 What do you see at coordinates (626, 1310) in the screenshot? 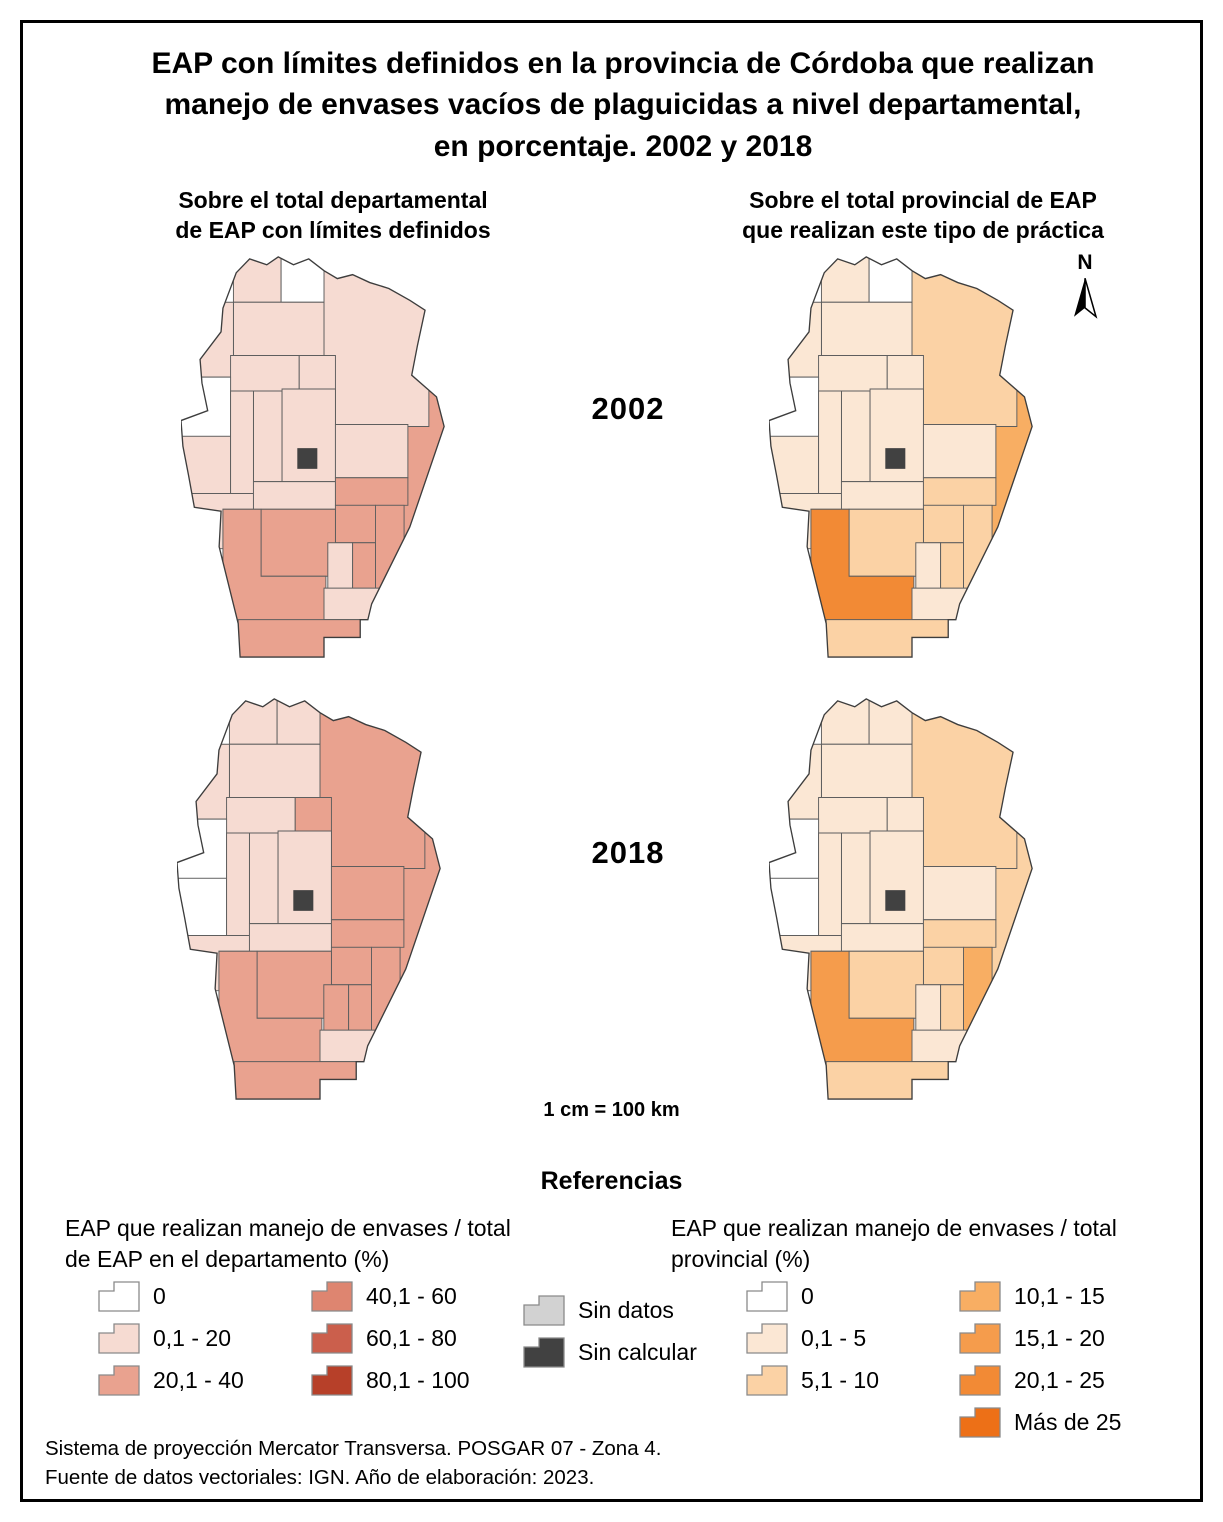
I see `legend-item-label: Sin datos` at bounding box center [626, 1310].